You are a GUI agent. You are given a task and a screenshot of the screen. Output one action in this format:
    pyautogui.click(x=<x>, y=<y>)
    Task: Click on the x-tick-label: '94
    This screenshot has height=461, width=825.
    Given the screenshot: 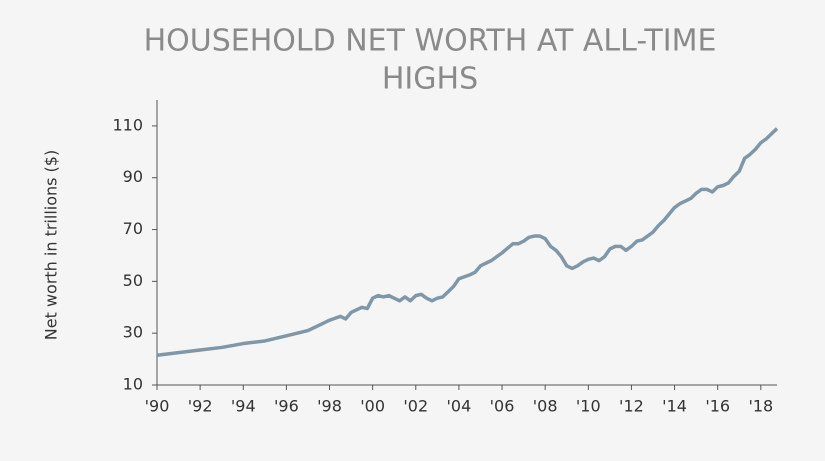 What is the action you would take?
    pyautogui.click(x=243, y=406)
    